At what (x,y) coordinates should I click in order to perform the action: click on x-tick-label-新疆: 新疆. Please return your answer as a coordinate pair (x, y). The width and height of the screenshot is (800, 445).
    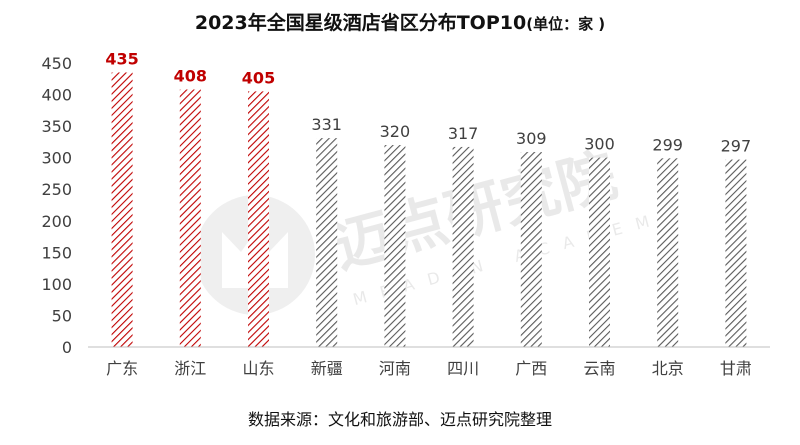
    Looking at the image, I should click on (327, 368).